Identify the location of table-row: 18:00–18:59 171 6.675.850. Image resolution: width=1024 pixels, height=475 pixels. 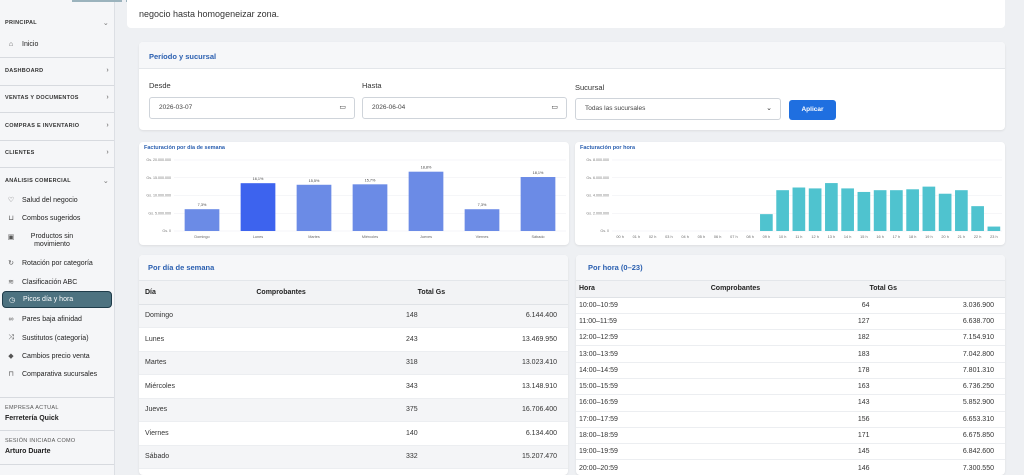
(790, 436).